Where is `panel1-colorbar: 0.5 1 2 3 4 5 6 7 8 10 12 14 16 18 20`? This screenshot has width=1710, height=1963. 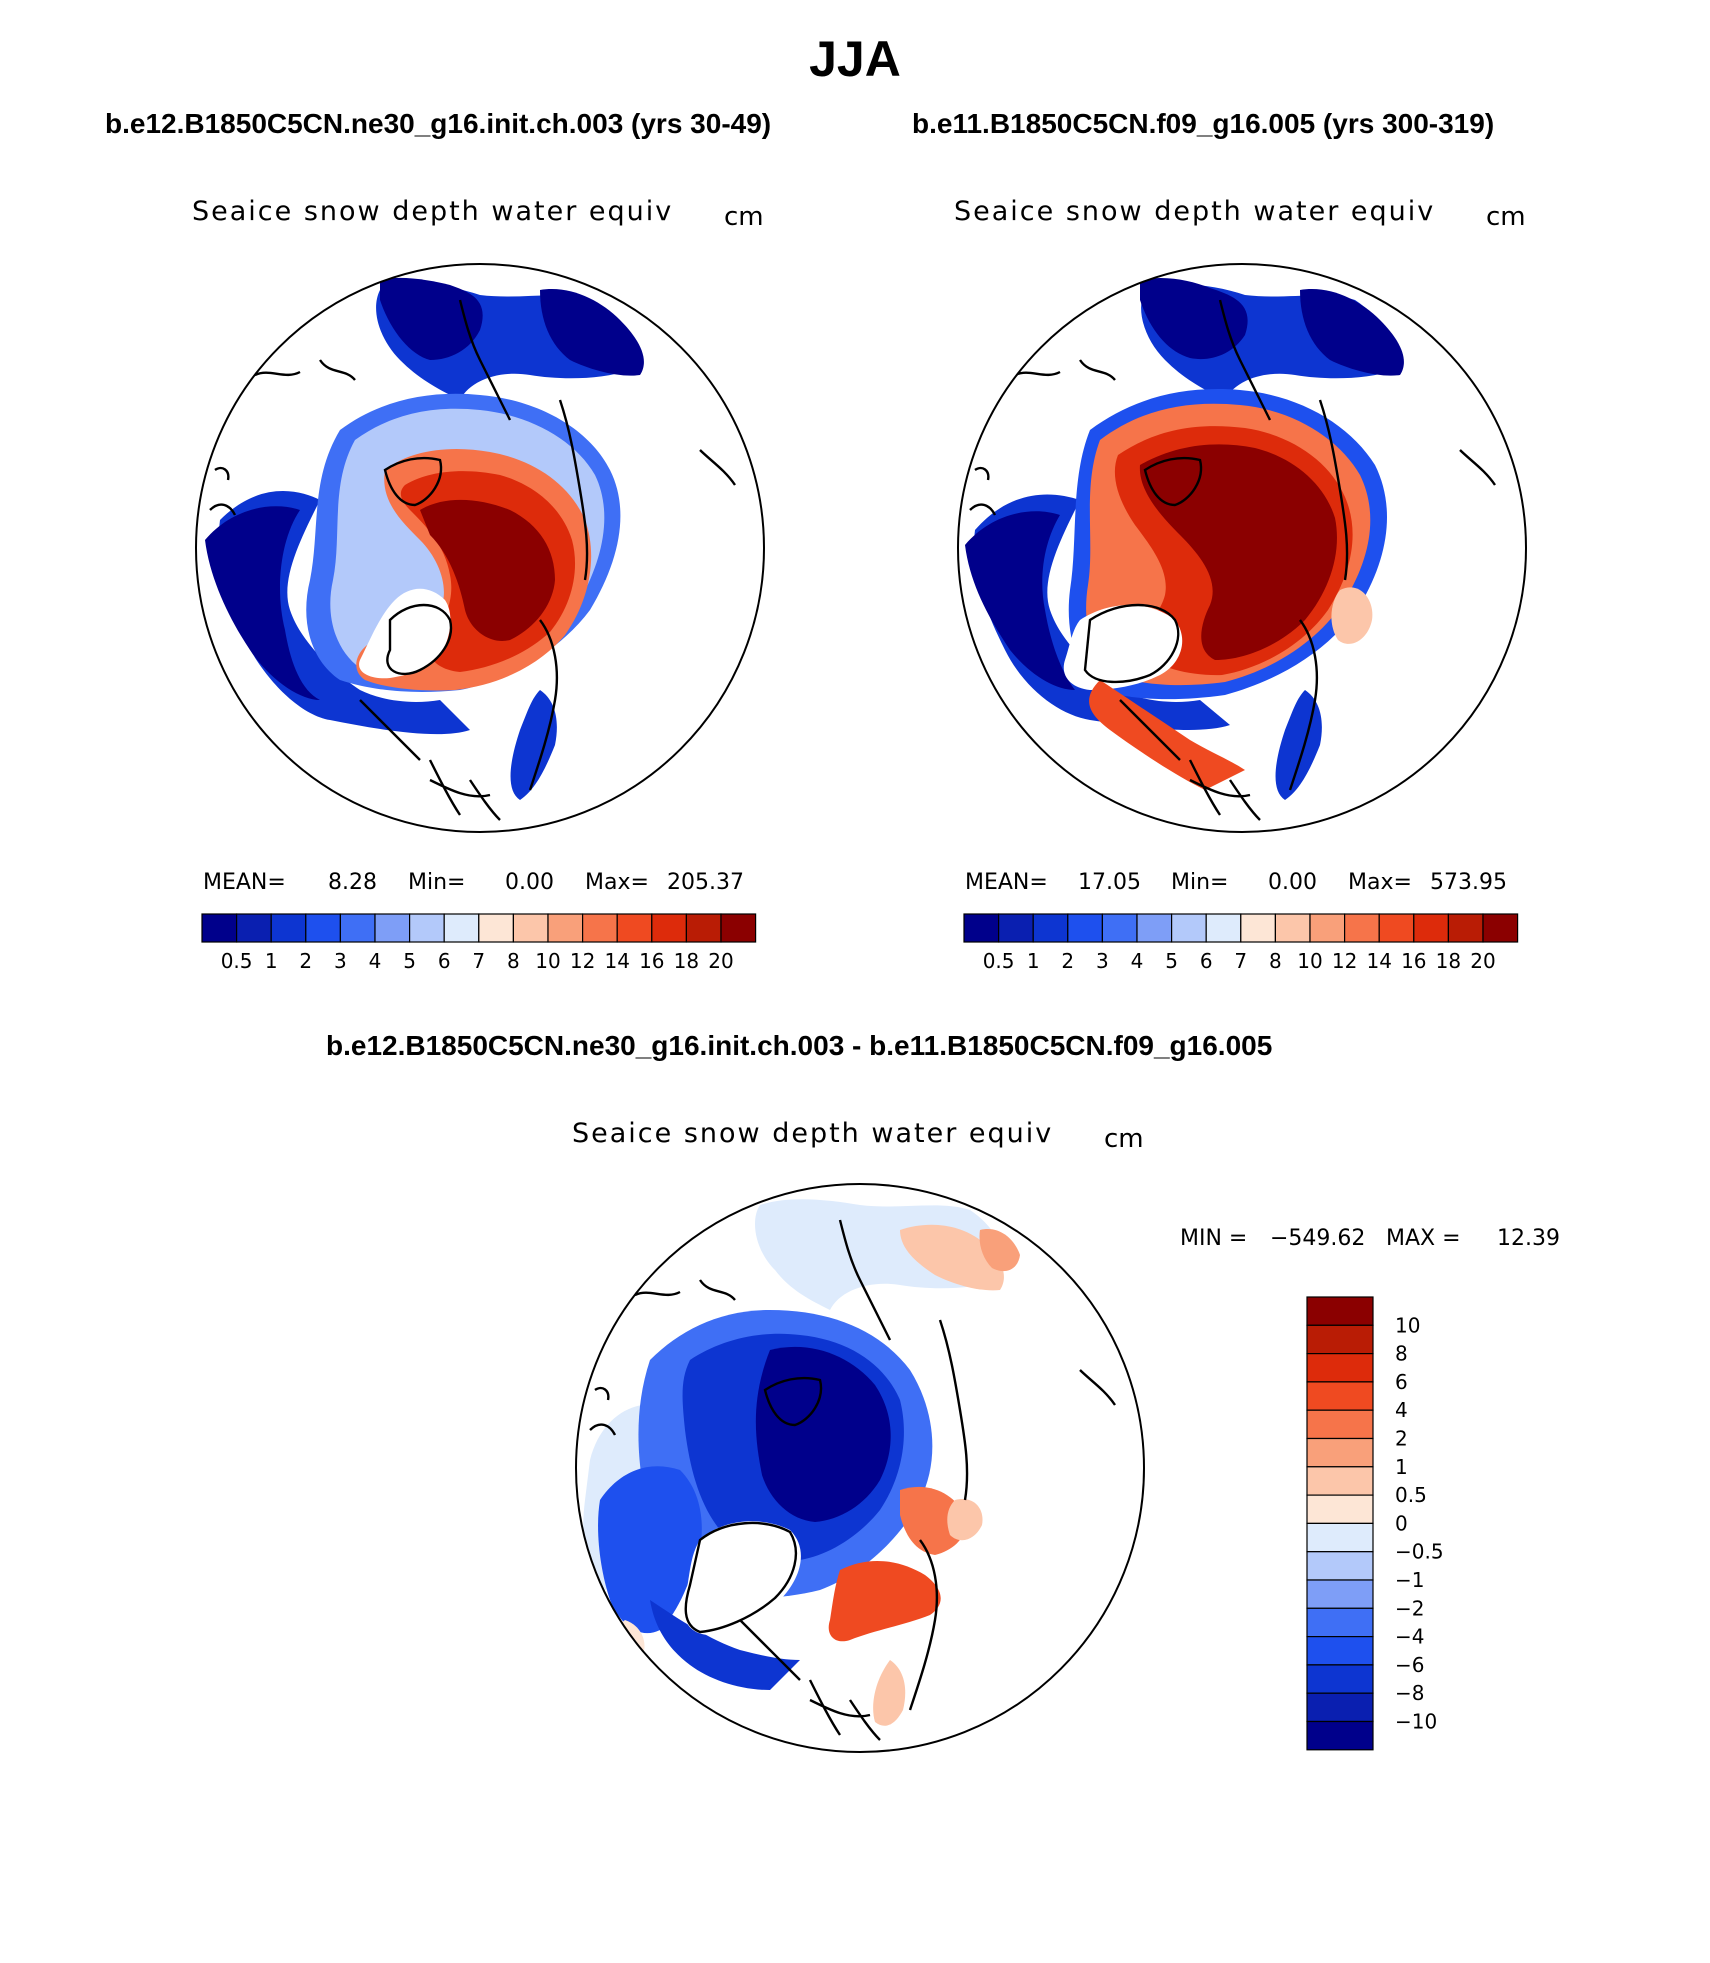
panel1-colorbar: 0.5 1 2 3 4 5 6 7 8 10 12 14 16 18 20 is located at coordinates (479, 943).